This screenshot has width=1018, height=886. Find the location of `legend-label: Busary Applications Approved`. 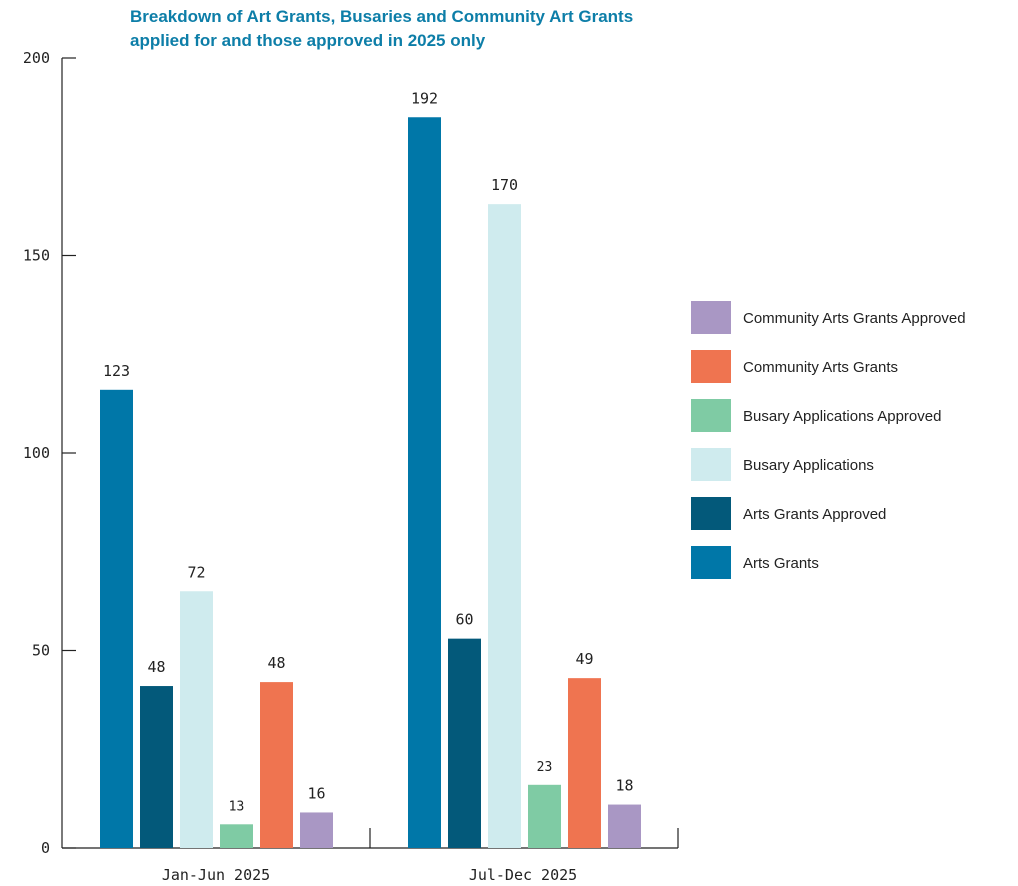

legend-label: Busary Applications Approved is located at coordinates (842, 416).